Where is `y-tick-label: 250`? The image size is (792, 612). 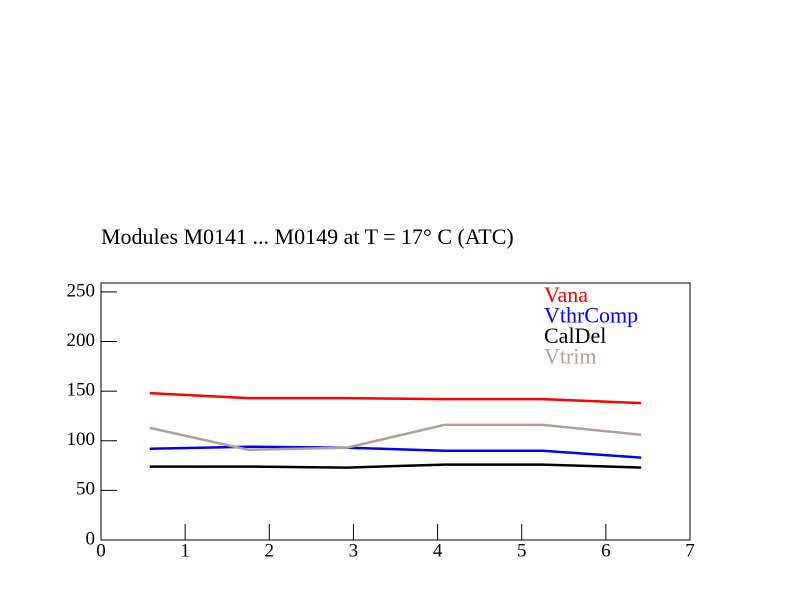 y-tick-label: 250 is located at coordinates (81, 290).